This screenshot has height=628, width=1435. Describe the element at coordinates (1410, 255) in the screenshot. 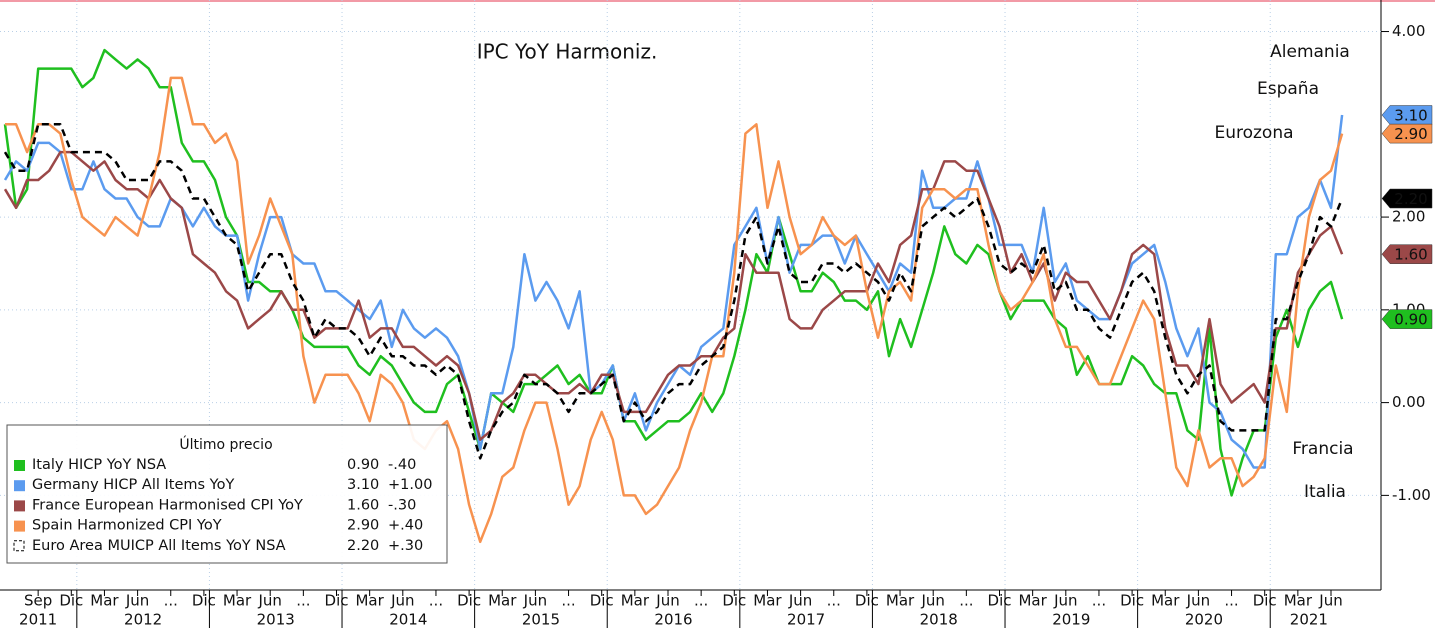

I see `last-value-label: 1.60` at that location.